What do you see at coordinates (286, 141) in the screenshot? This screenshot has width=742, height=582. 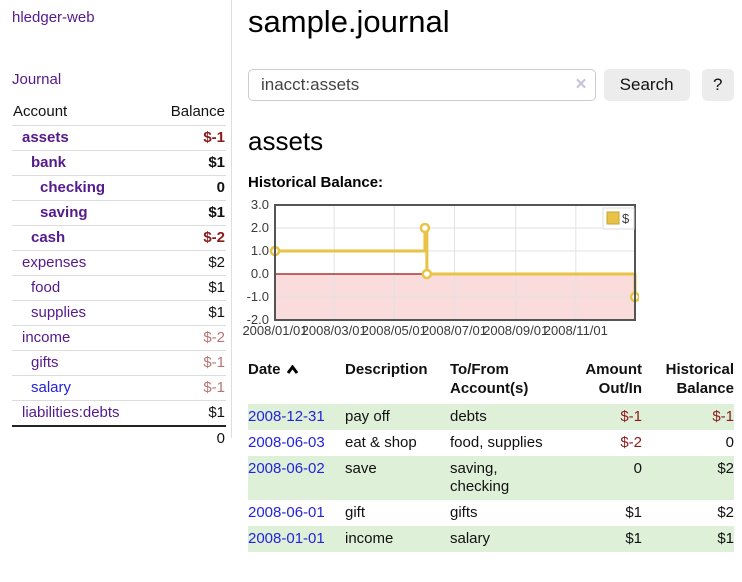 I see `account-heading: assets` at bounding box center [286, 141].